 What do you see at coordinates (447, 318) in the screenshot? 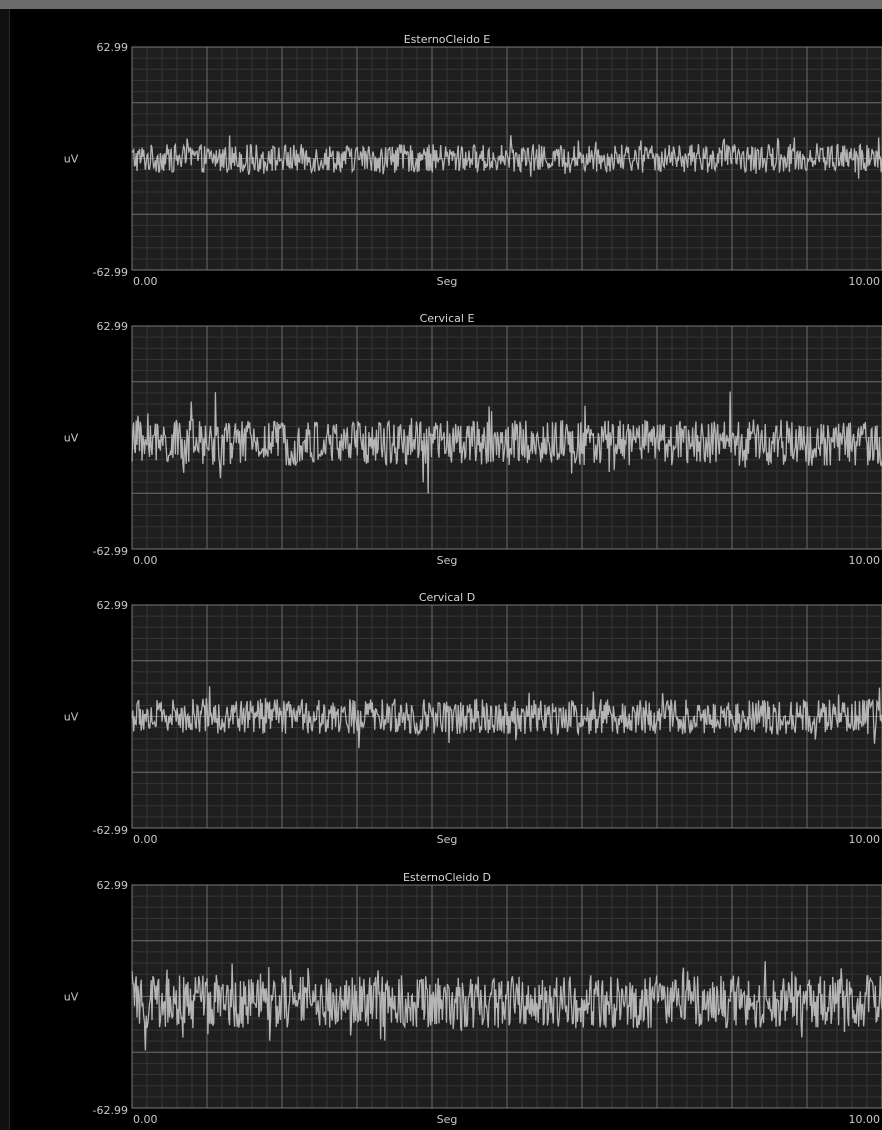
I see `channel-title: Cervical E` at bounding box center [447, 318].